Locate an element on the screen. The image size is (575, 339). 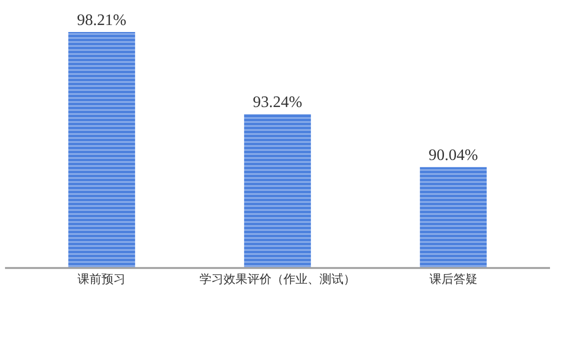
data-label: 90.04% is located at coordinates (453, 155).